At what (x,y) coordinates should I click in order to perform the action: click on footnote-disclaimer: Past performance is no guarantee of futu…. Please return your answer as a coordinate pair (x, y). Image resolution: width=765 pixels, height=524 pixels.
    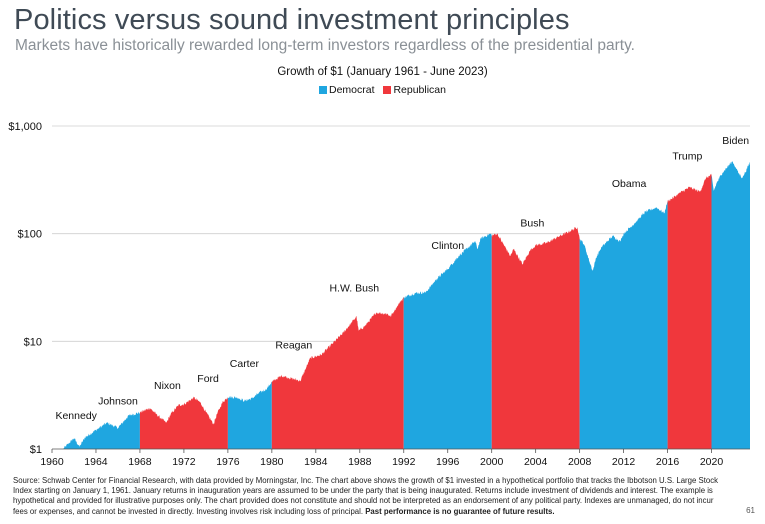
    Looking at the image, I should click on (460, 511).